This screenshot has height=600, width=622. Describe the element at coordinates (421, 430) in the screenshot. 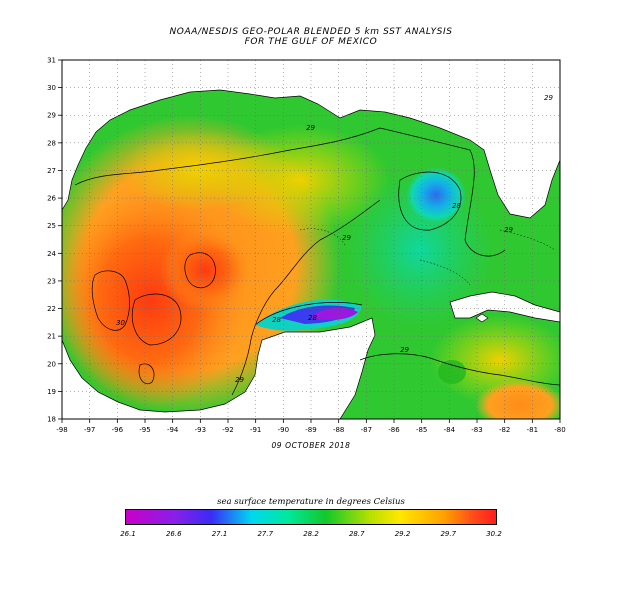

I see `lon-tick-label: -85` at that location.